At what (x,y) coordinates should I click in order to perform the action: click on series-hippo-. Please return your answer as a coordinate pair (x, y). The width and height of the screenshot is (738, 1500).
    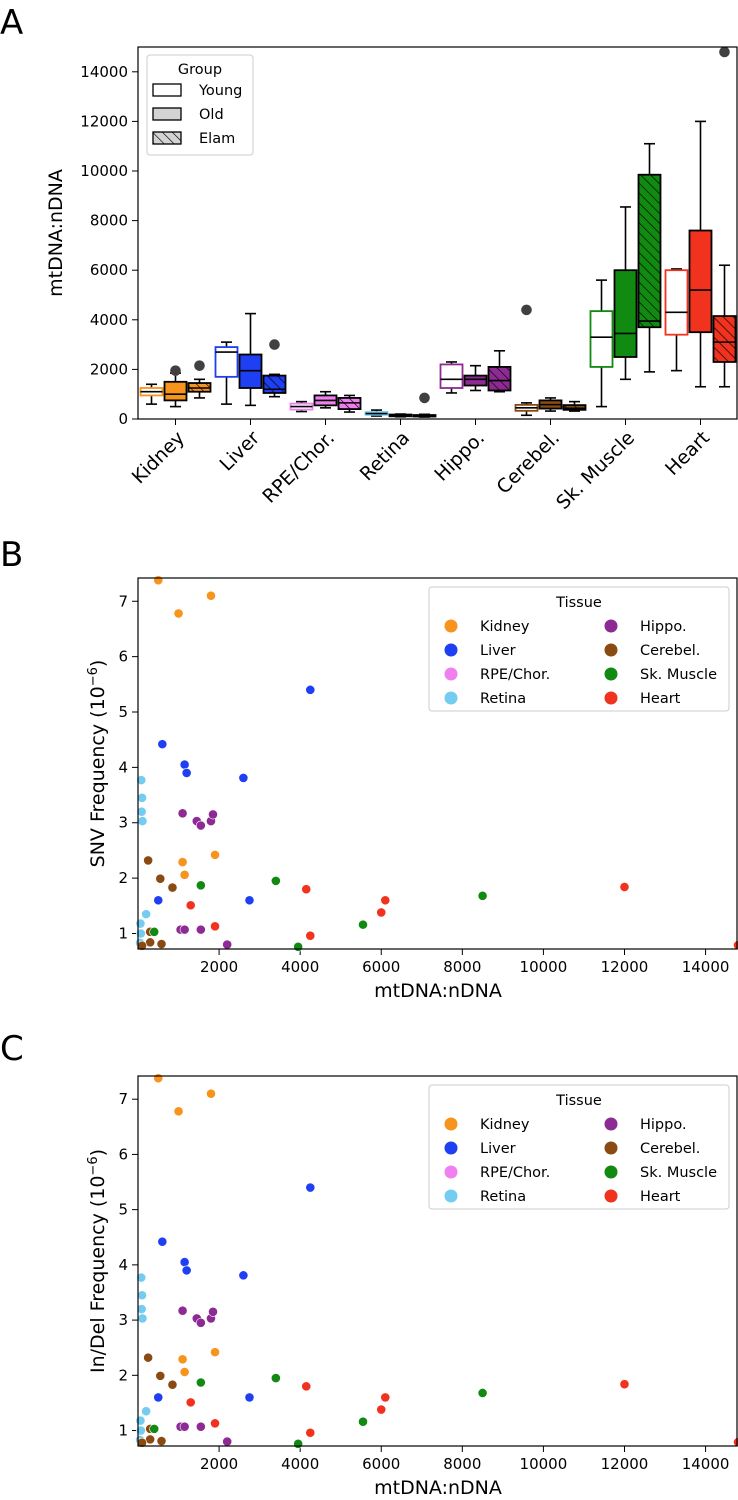
    Looking at the image, I should click on (204, 1376).